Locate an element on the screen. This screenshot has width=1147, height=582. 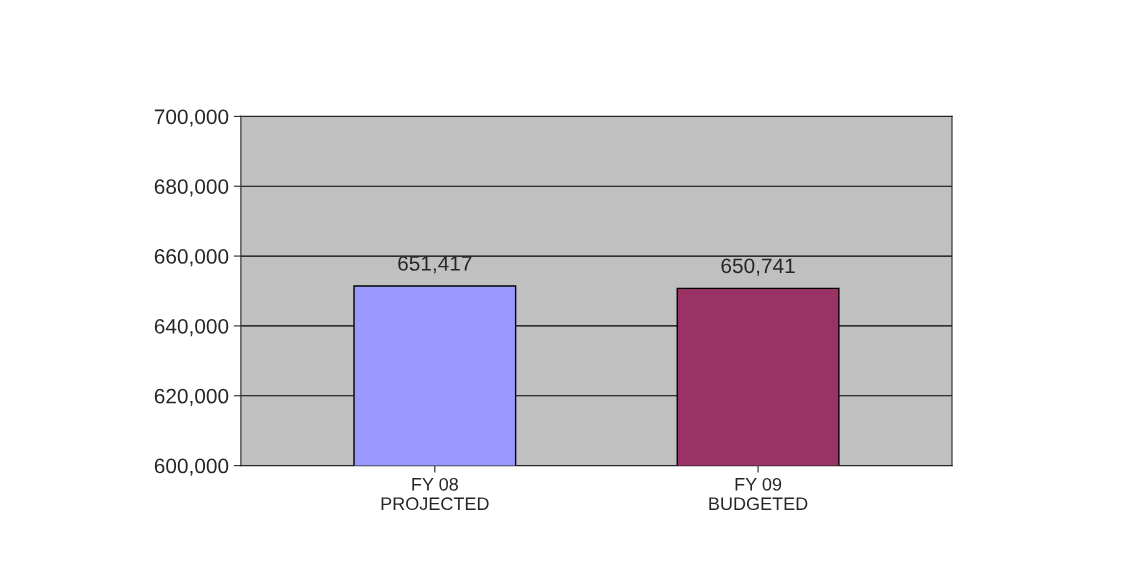
y-tick-label: 700,000 is located at coordinates (191, 118).